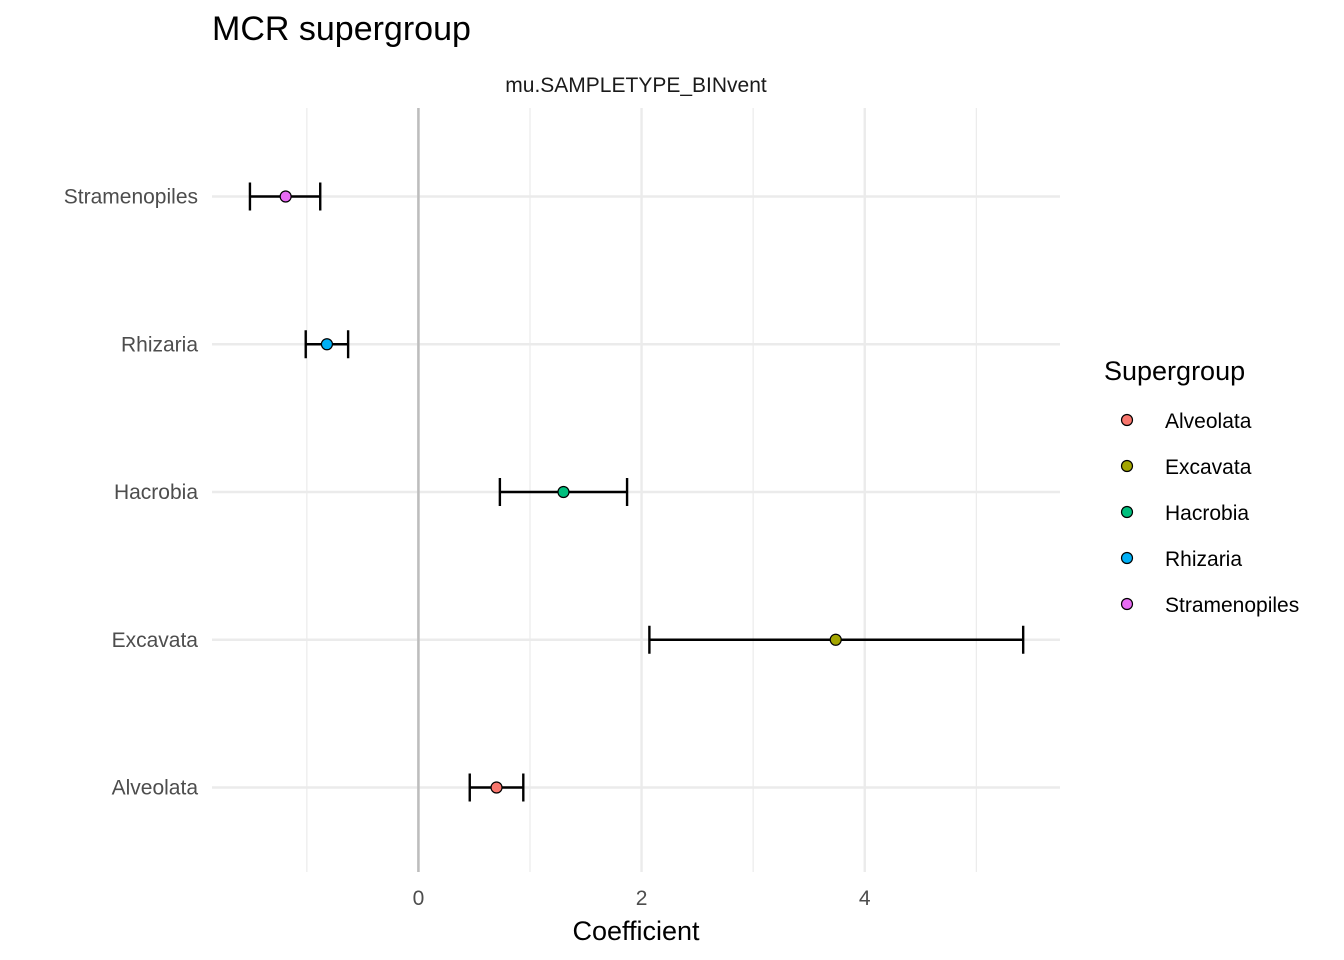  I want to click on legend-item: Stramenopiles, so click(1209, 605).